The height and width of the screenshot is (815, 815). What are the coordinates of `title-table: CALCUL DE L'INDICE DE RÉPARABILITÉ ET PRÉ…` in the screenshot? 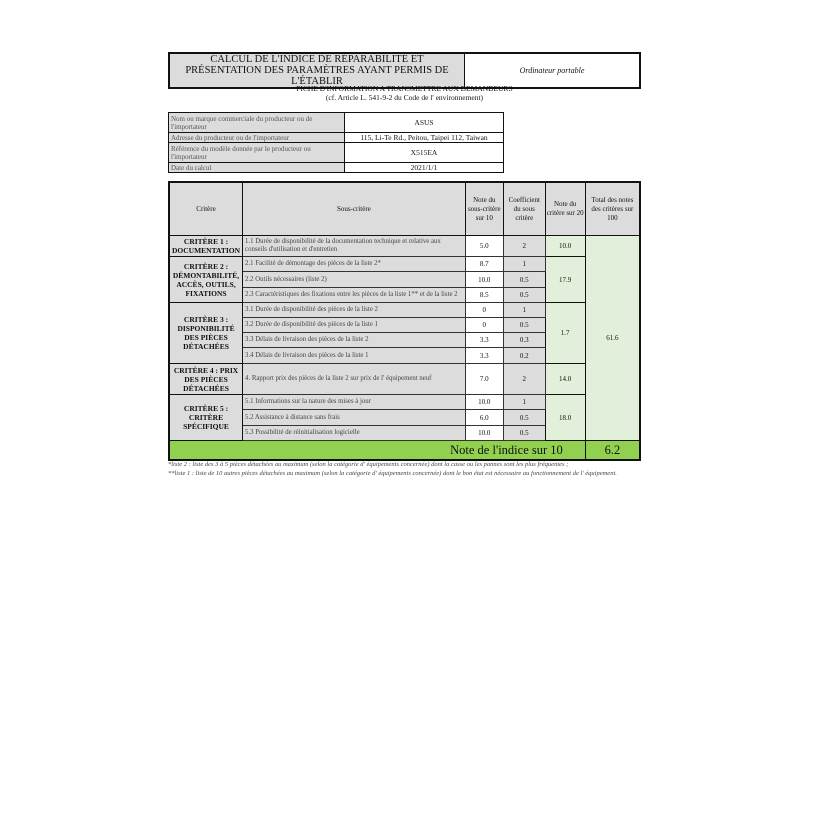 It's located at (404, 70).